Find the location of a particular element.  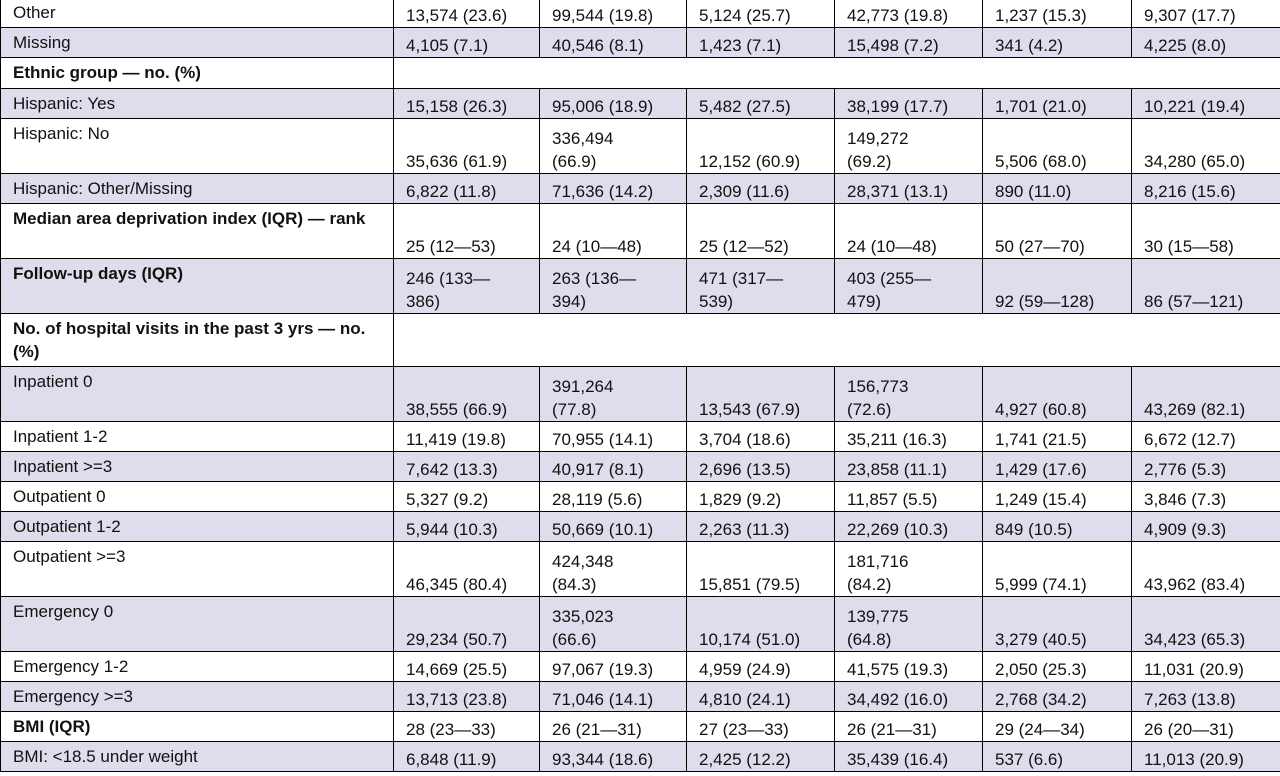

value-cell: 1,829 (9.2) is located at coordinates (760, 496).